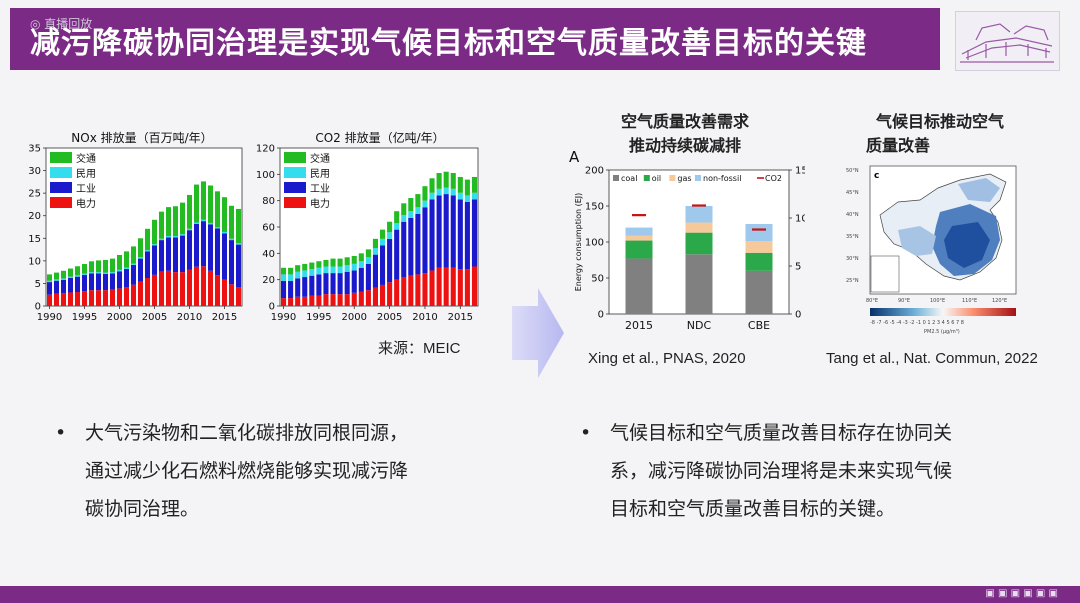 The image size is (1080, 603). Describe the element at coordinates (684, 178) in the screenshot. I see `legend-label: gas` at that location.